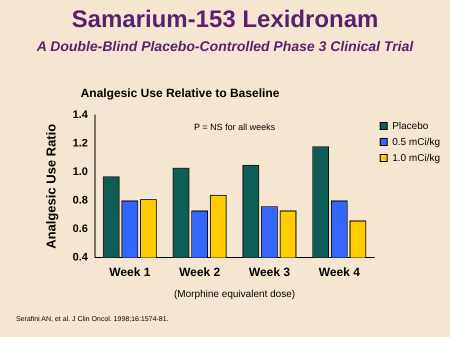 The image size is (450, 337). I want to click on x-tick-label: Week 2, so click(200, 272).